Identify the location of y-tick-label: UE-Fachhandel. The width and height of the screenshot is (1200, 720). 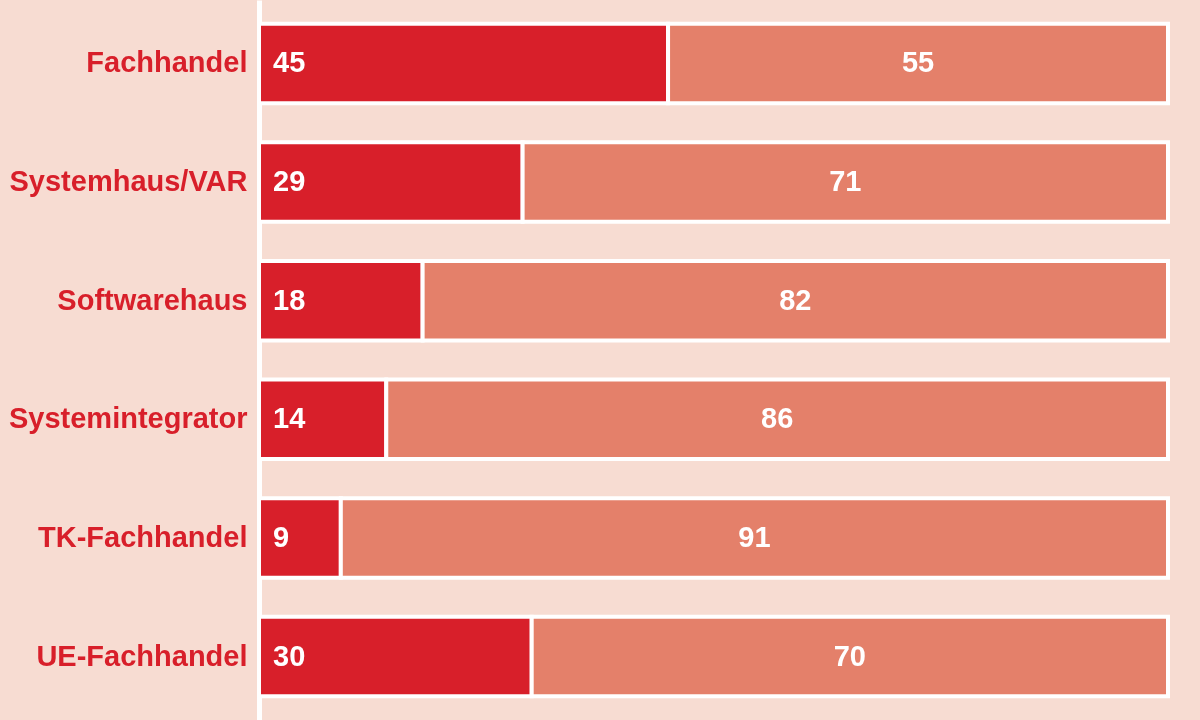
(142, 655).